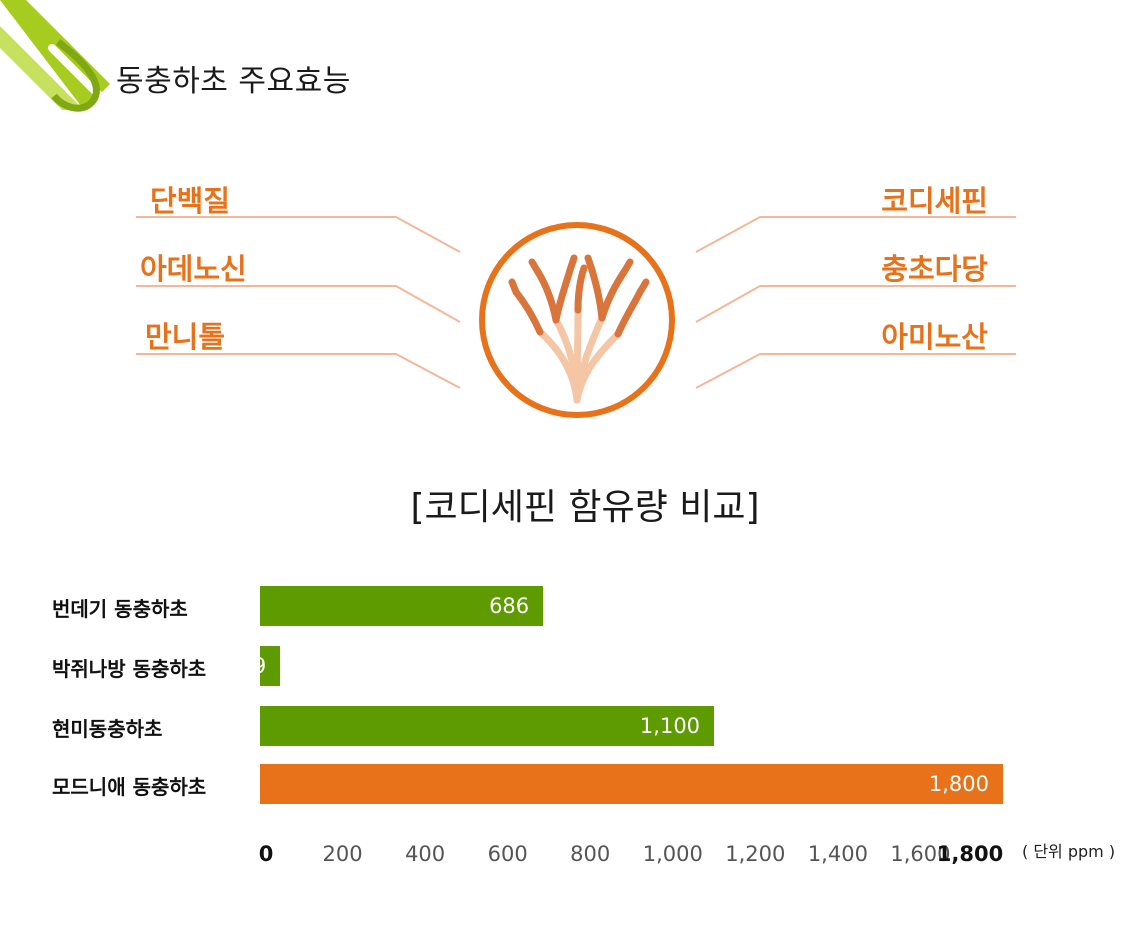 The height and width of the screenshot is (947, 1141). What do you see at coordinates (266, 854) in the screenshot?
I see `x-tick-label: 0` at bounding box center [266, 854].